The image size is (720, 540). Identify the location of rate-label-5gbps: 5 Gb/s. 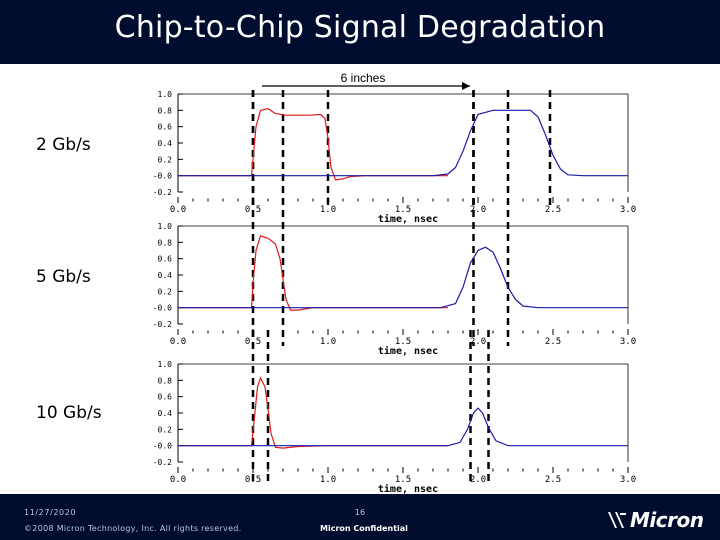
(63, 277).